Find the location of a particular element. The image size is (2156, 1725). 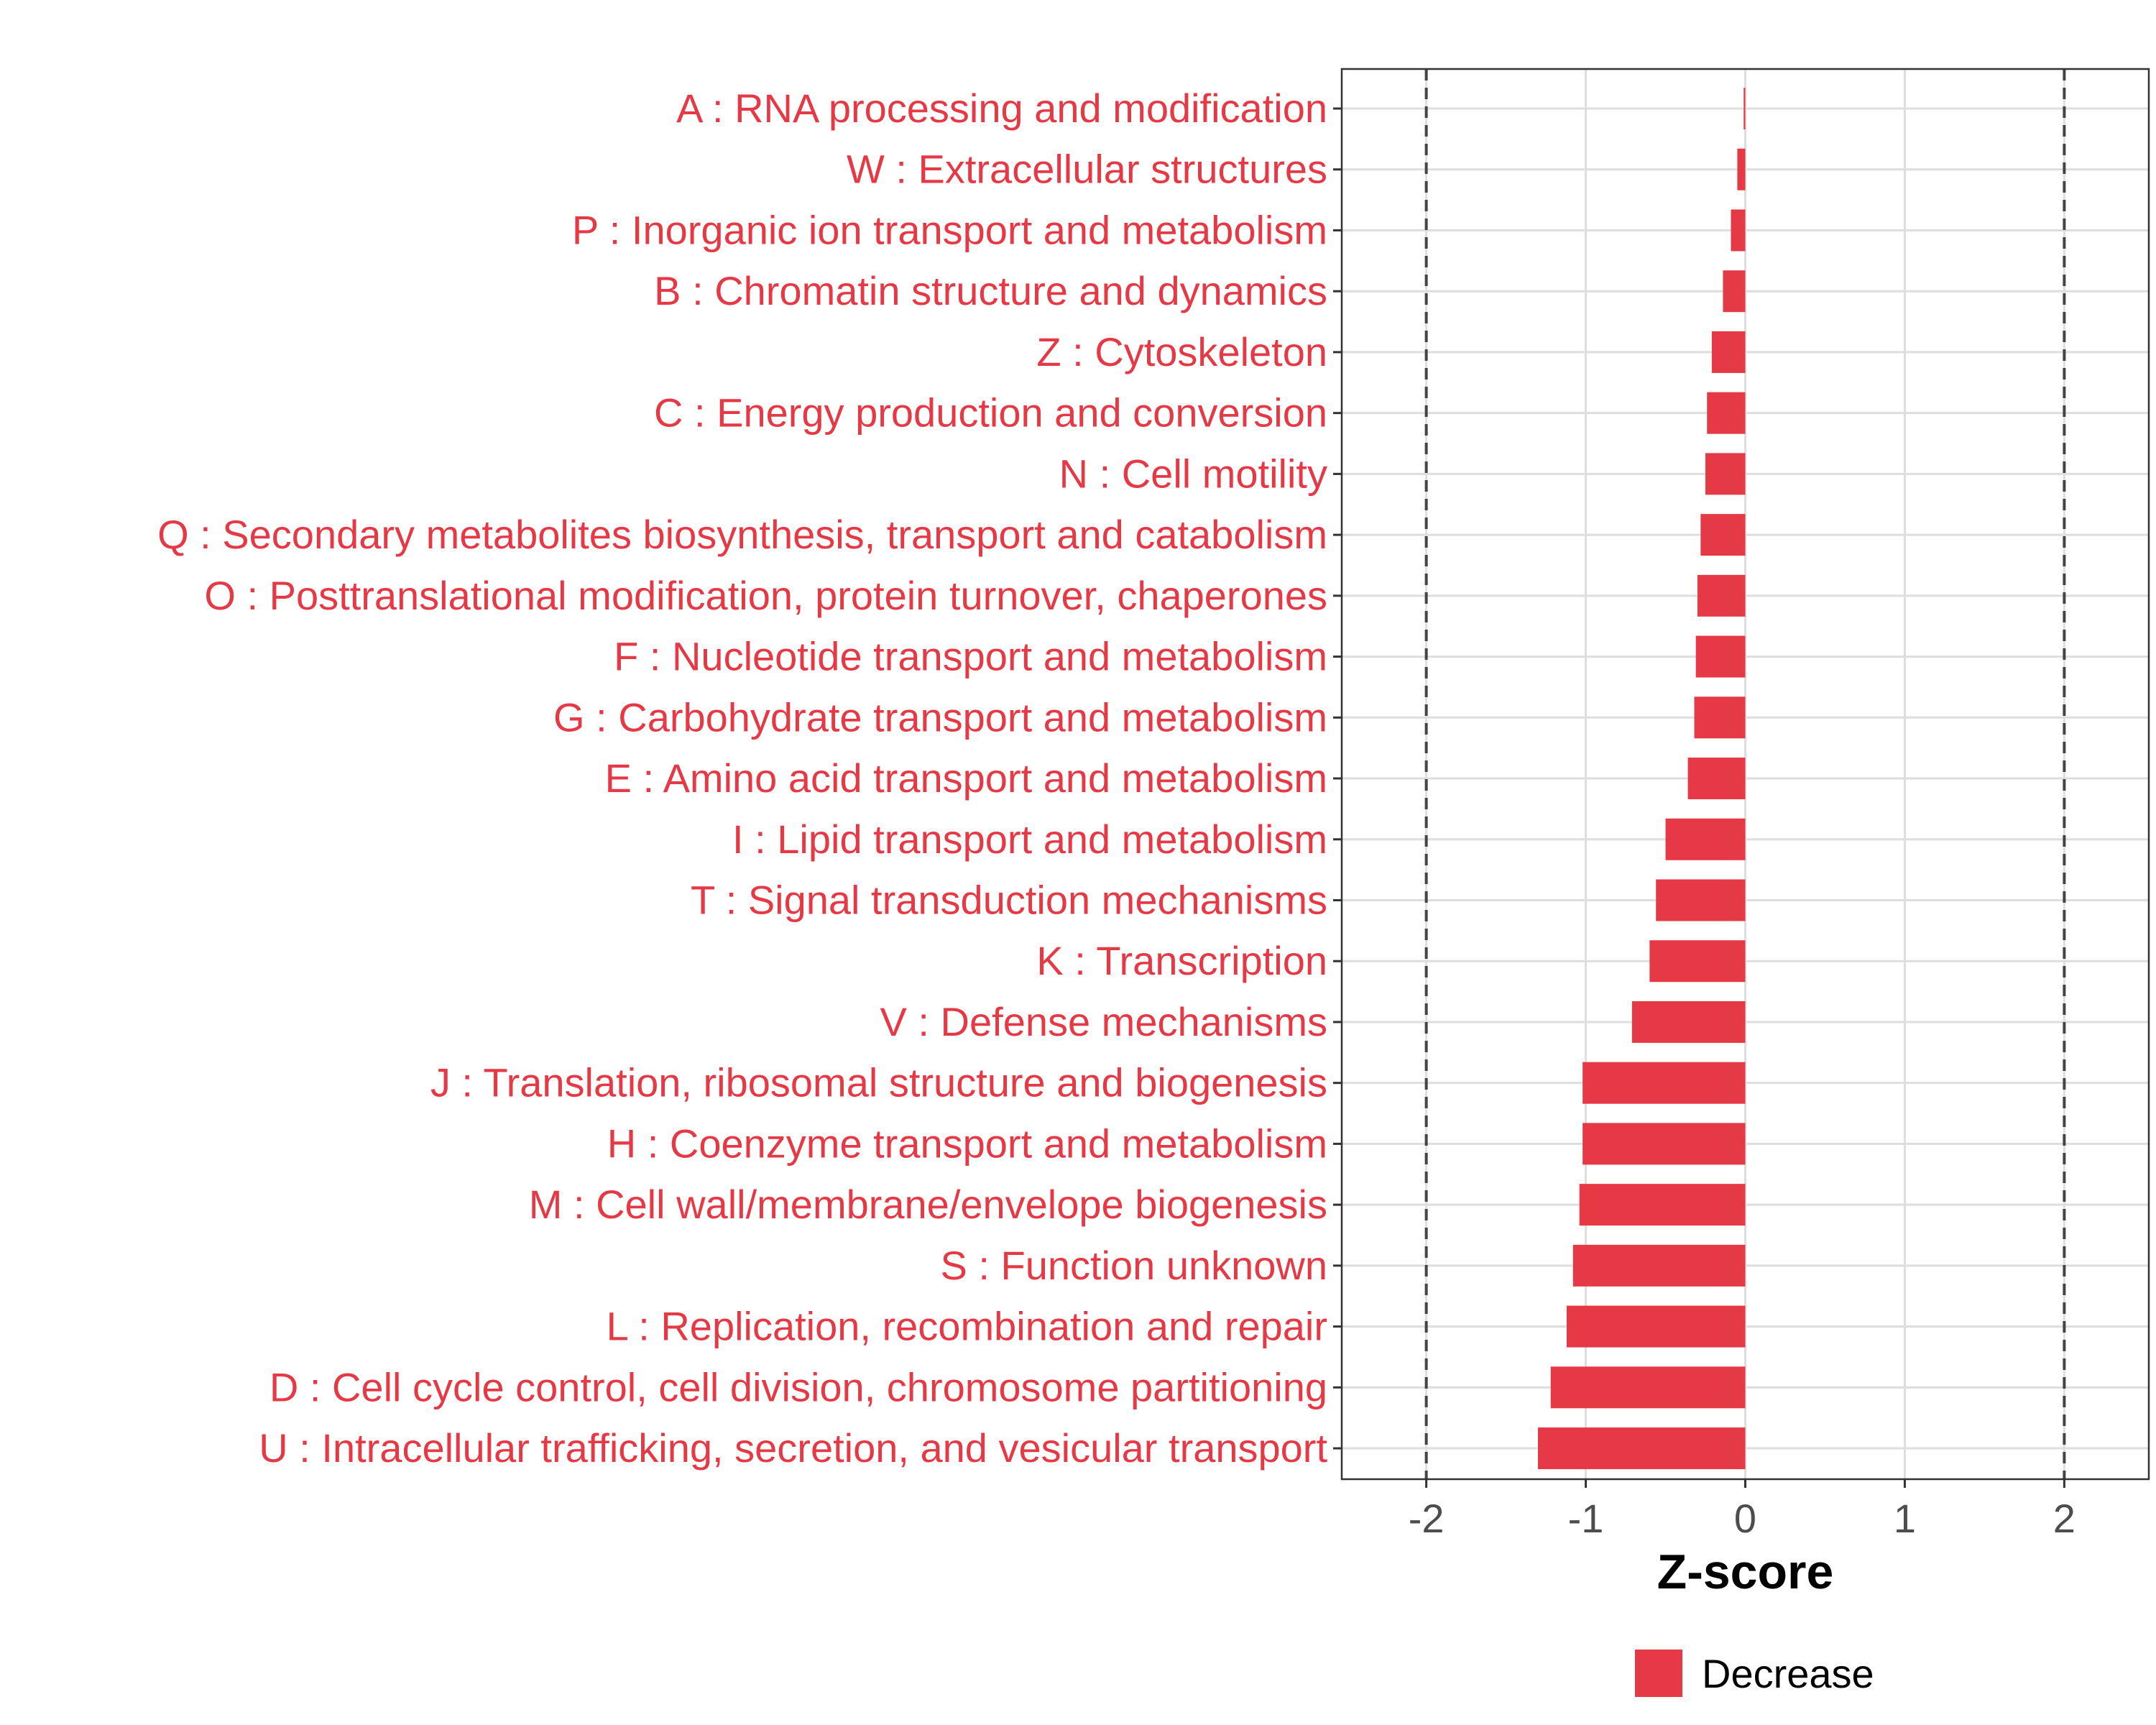

category-label: C : Energy production and conversion is located at coordinates (991, 413).